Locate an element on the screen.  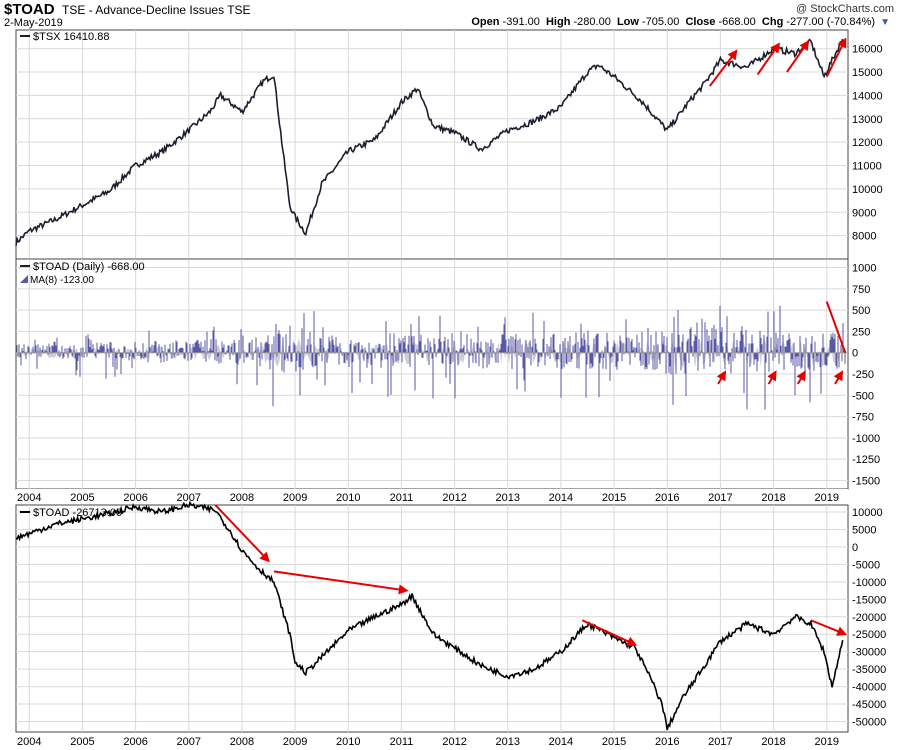
cumulative-panel-ytick-label: -25000 is located at coordinates (869, 635).